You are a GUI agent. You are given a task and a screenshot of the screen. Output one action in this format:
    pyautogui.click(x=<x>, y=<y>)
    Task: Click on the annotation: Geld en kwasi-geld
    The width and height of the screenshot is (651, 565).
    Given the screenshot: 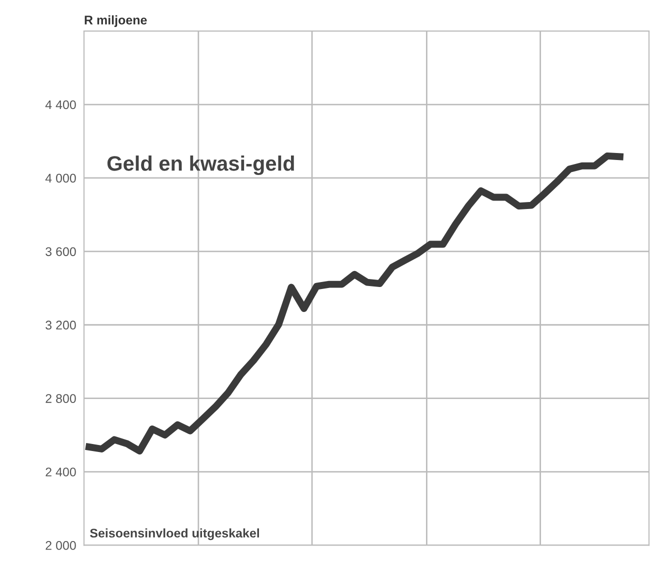 What is the action you would take?
    pyautogui.click(x=200, y=166)
    